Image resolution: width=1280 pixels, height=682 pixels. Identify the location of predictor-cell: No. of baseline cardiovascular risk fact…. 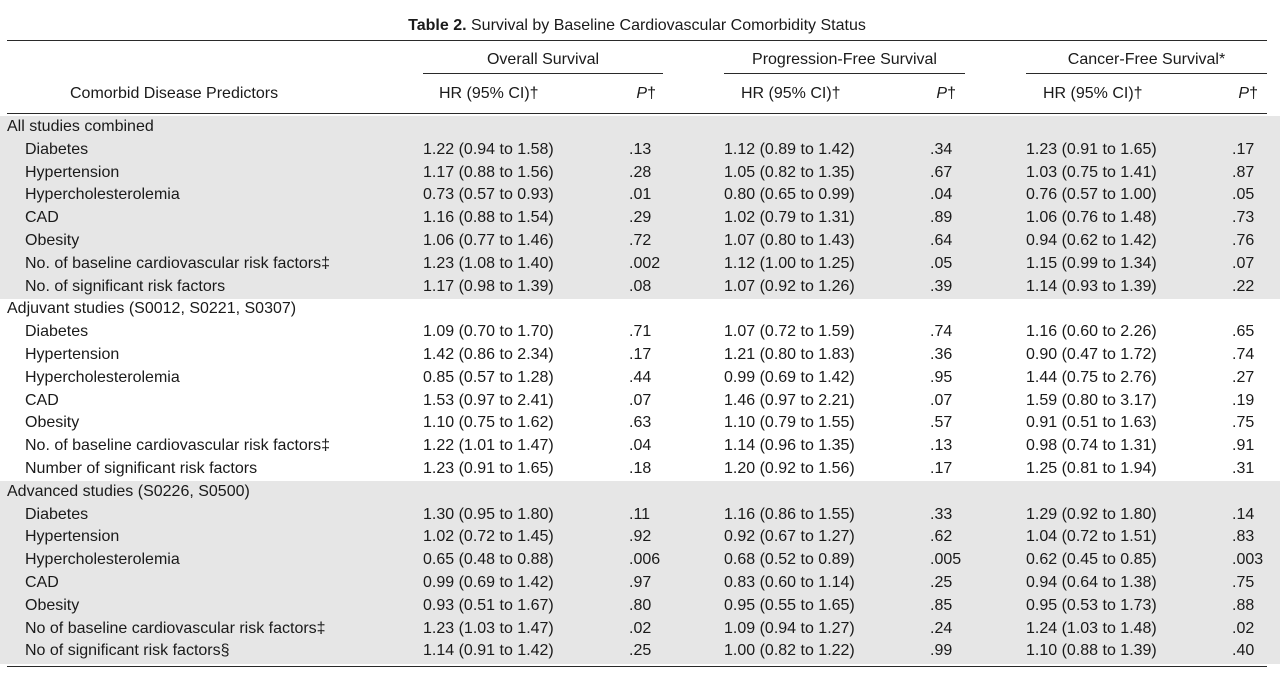
(178, 446).